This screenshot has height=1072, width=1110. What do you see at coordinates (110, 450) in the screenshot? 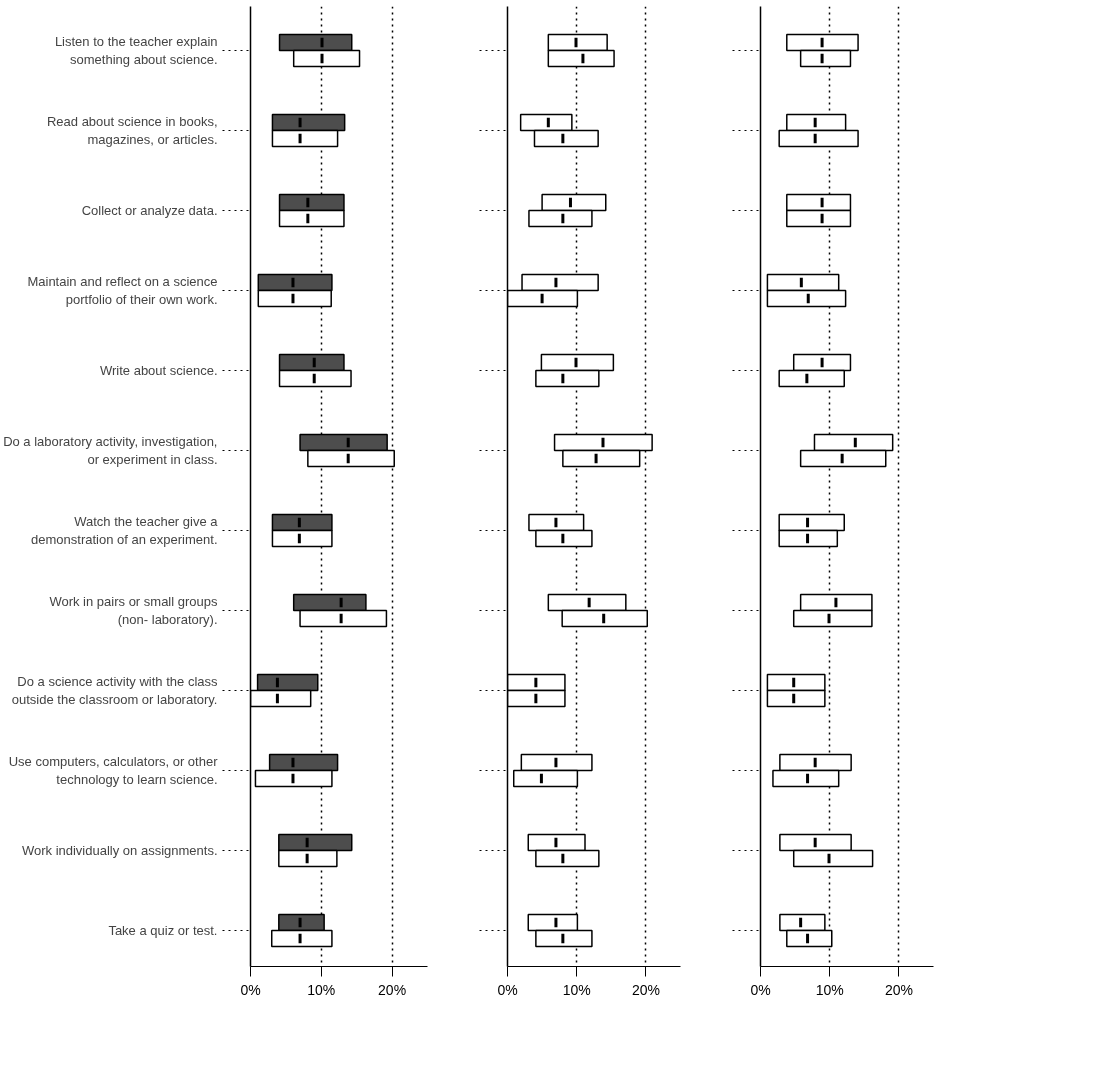
I see `y-tick-label: Do a laboratory activity, investigation, or experiment in class.` at bounding box center [110, 450].